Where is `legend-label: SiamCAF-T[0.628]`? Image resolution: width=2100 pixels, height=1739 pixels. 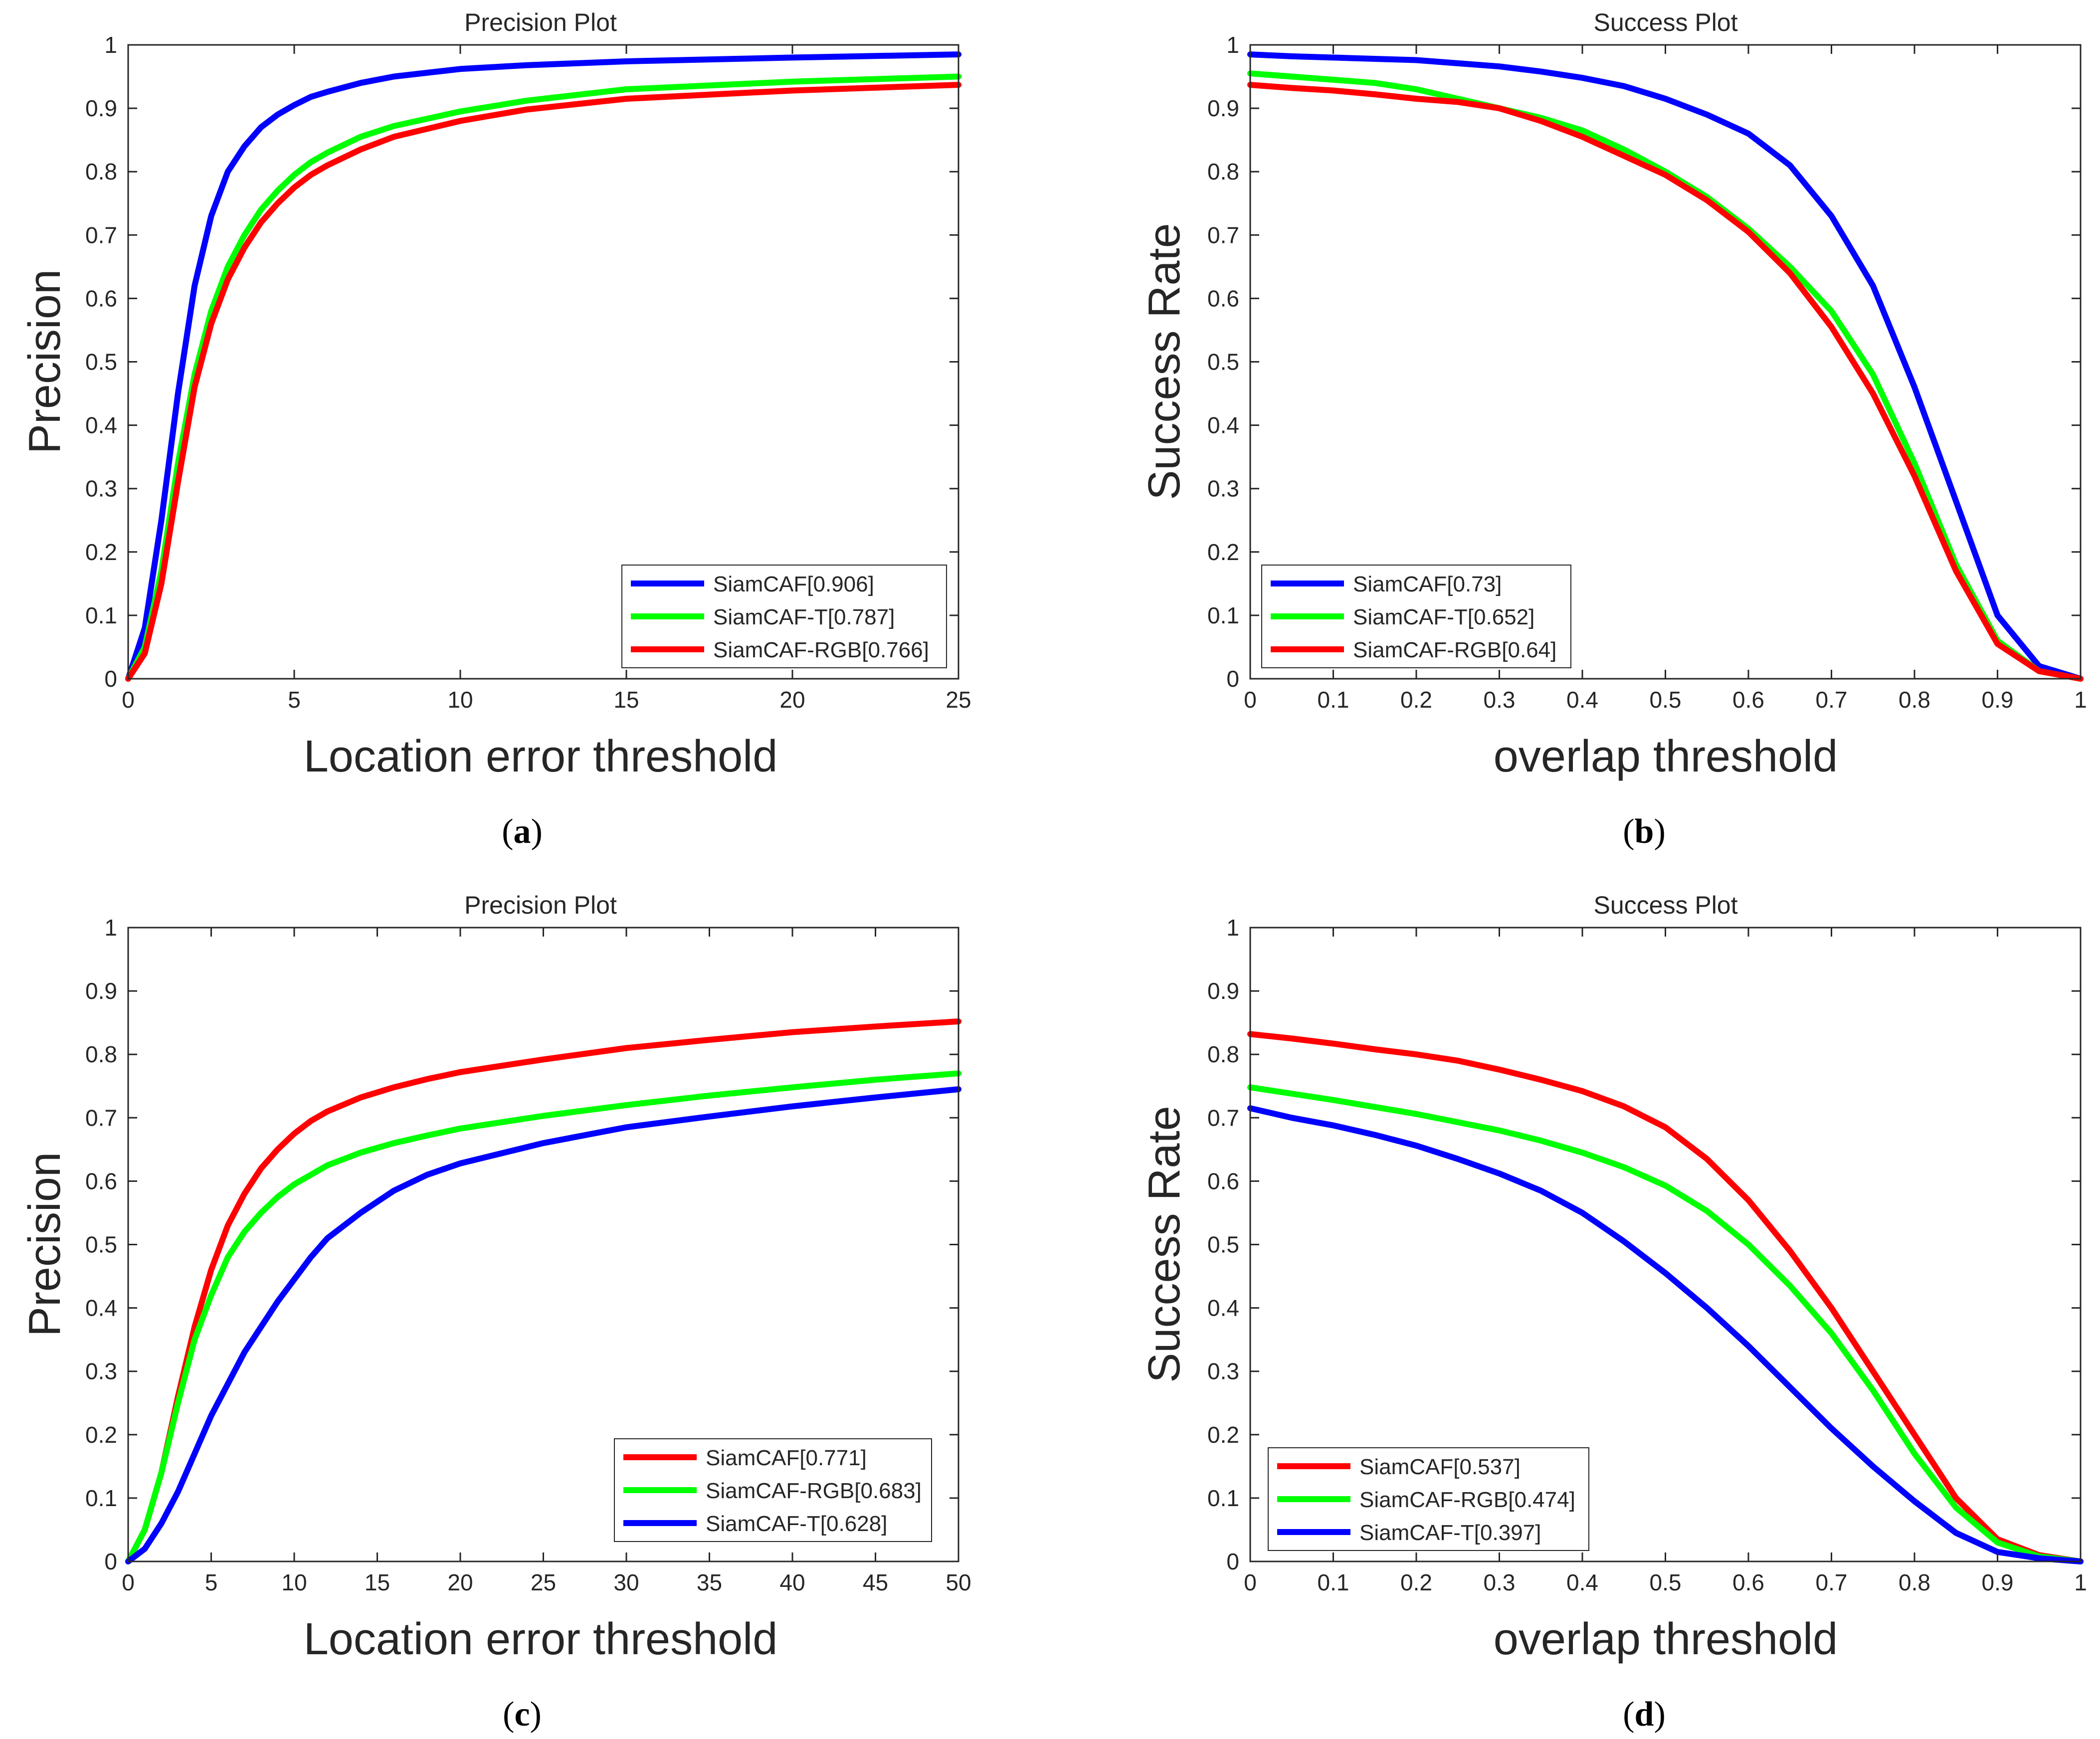
legend-label: SiamCAF-T[0.628] is located at coordinates (796, 1524).